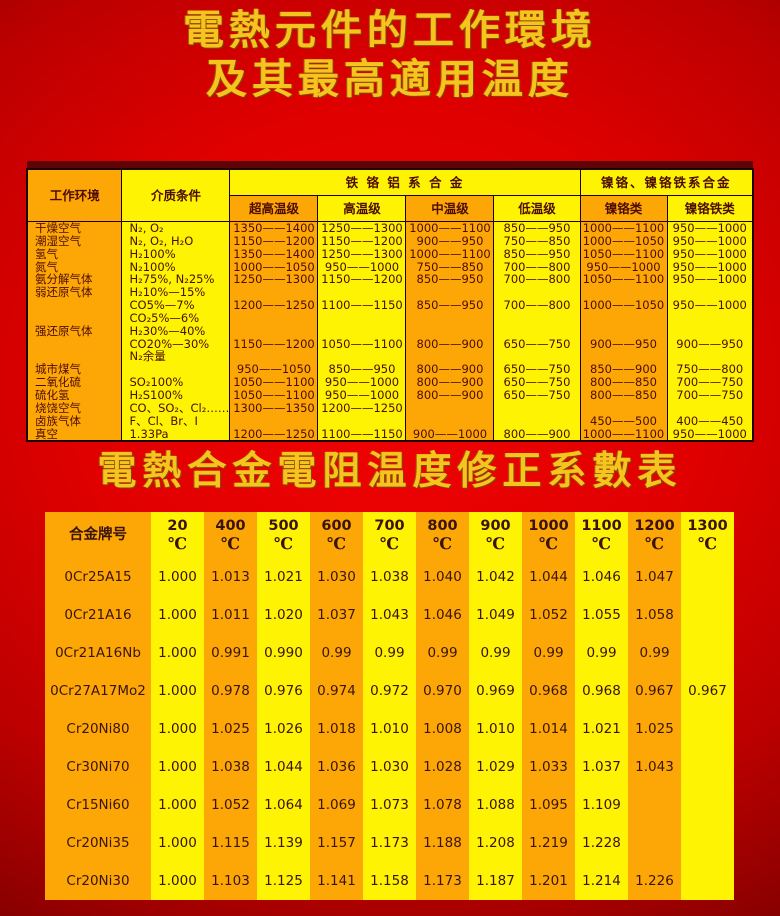 The width and height of the screenshot is (780, 916). What do you see at coordinates (362, 433) in the screenshot?
I see `env-line-text: 1100——1150` at bounding box center [362, 433].